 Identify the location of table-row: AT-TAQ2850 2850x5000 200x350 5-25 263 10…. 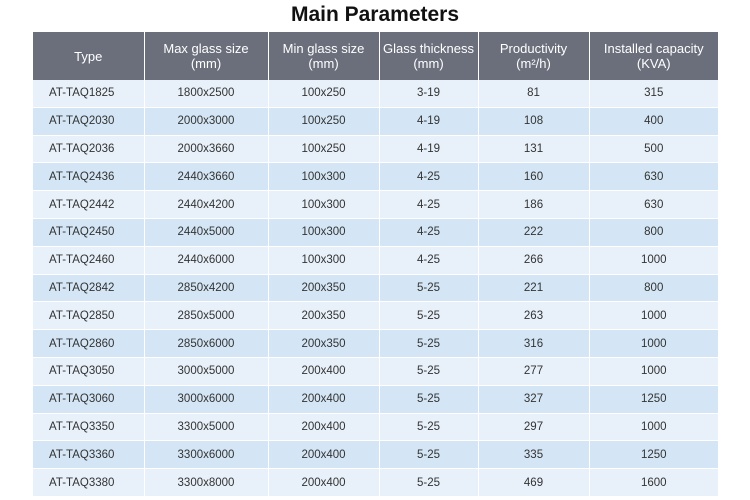
(375, 316).